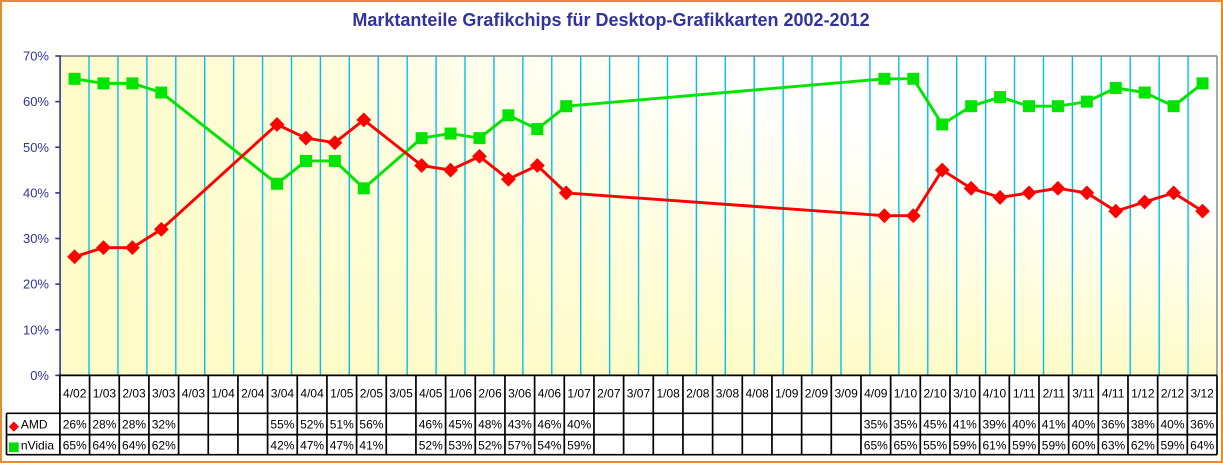 The width and height of the screenshot is (1223, 468). I want to click on svg-text: 43%, so click(520, 424).